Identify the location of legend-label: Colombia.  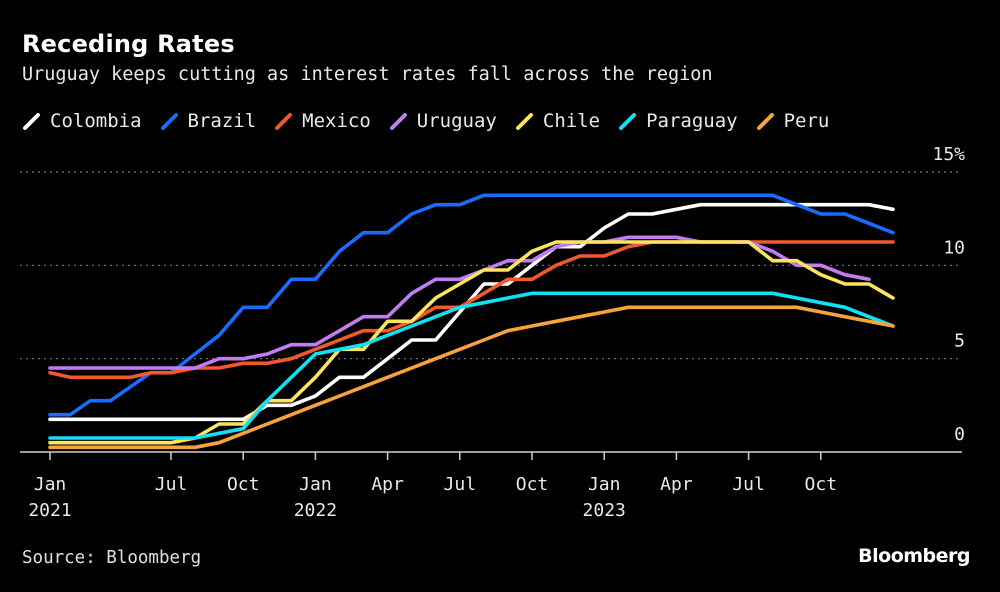
(96, 121).